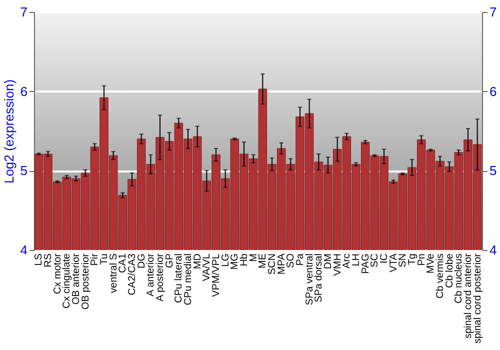  What do you see at coordinates (440, 276) in the screenshot?
I see `x-tick-label: Cb vermis` at bounding box center [440, 276].